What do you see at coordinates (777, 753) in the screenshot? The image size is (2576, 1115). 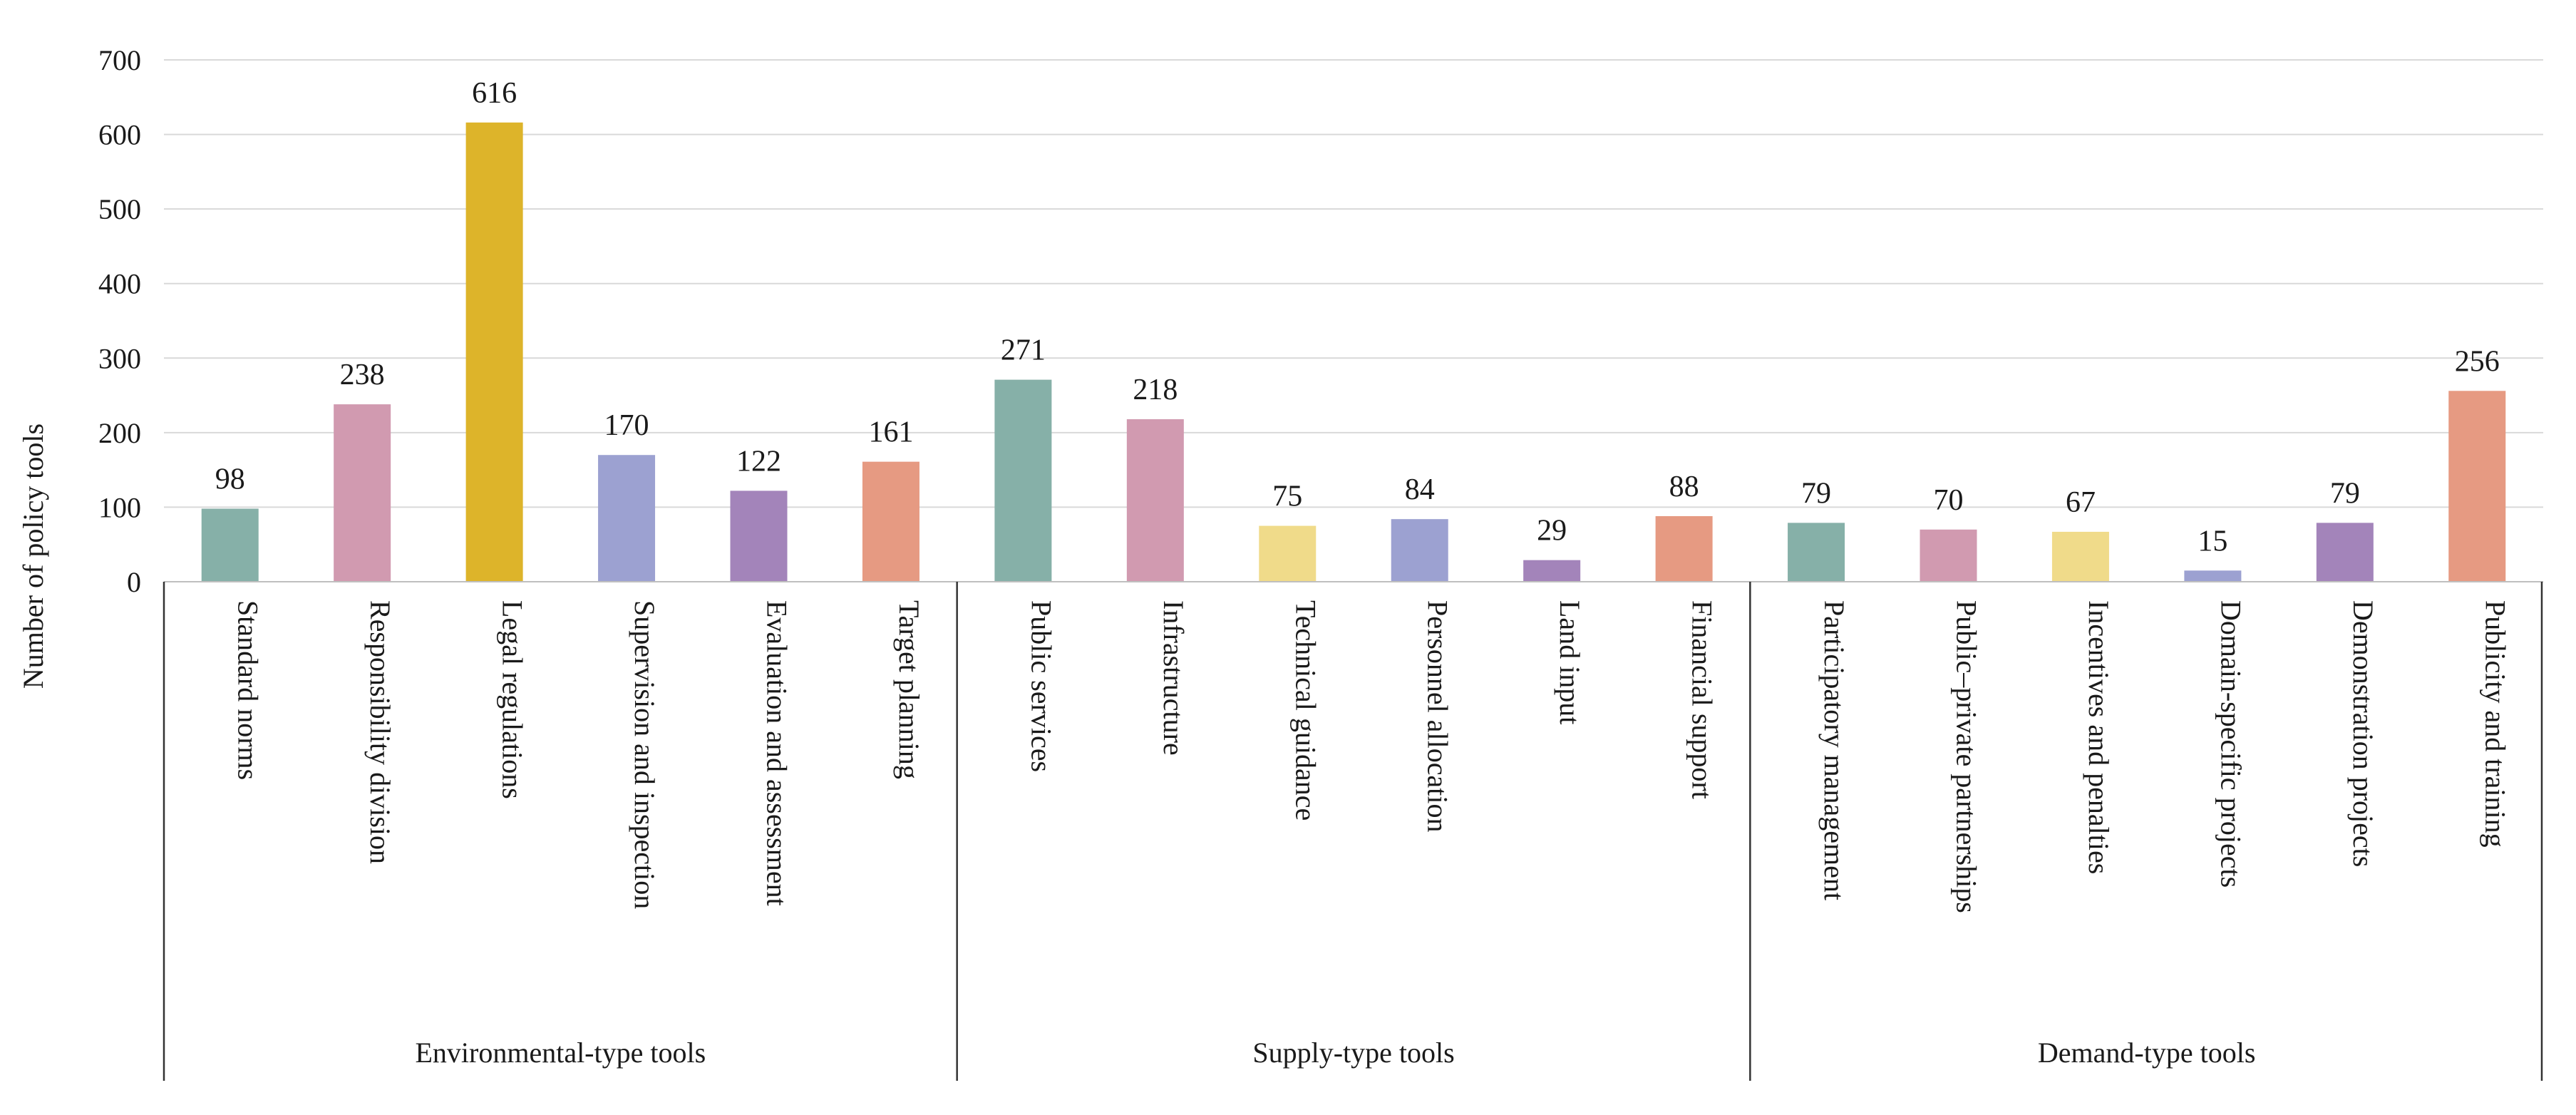 I see `category-label: Evaluation and assessment` at bounding box center [777, 753].